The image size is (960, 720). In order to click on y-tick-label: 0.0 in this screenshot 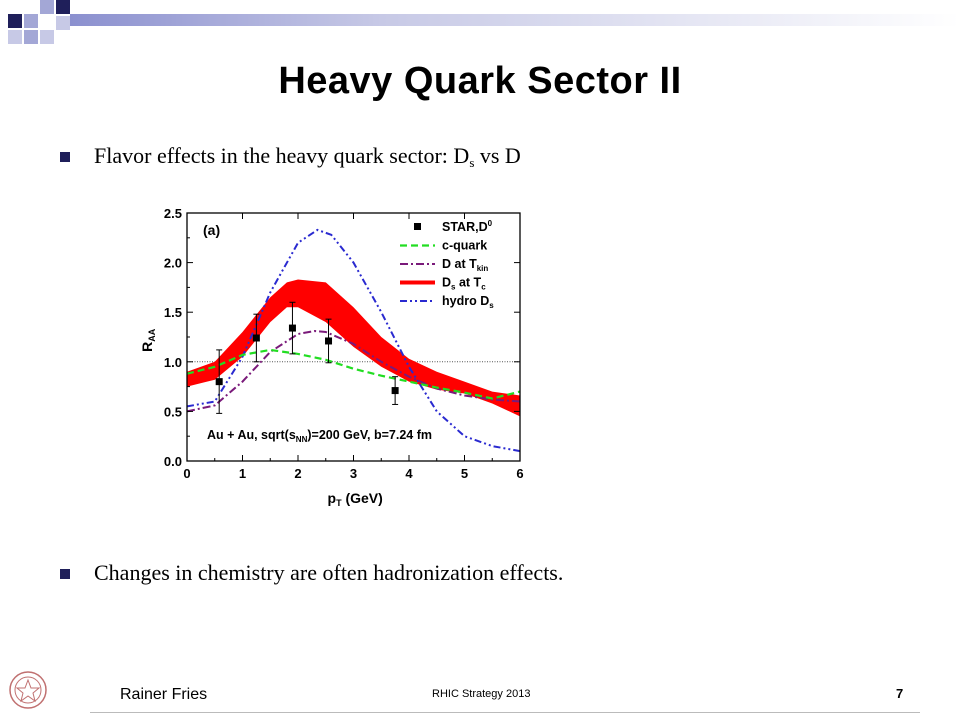, I will do `click(173, 461)`.